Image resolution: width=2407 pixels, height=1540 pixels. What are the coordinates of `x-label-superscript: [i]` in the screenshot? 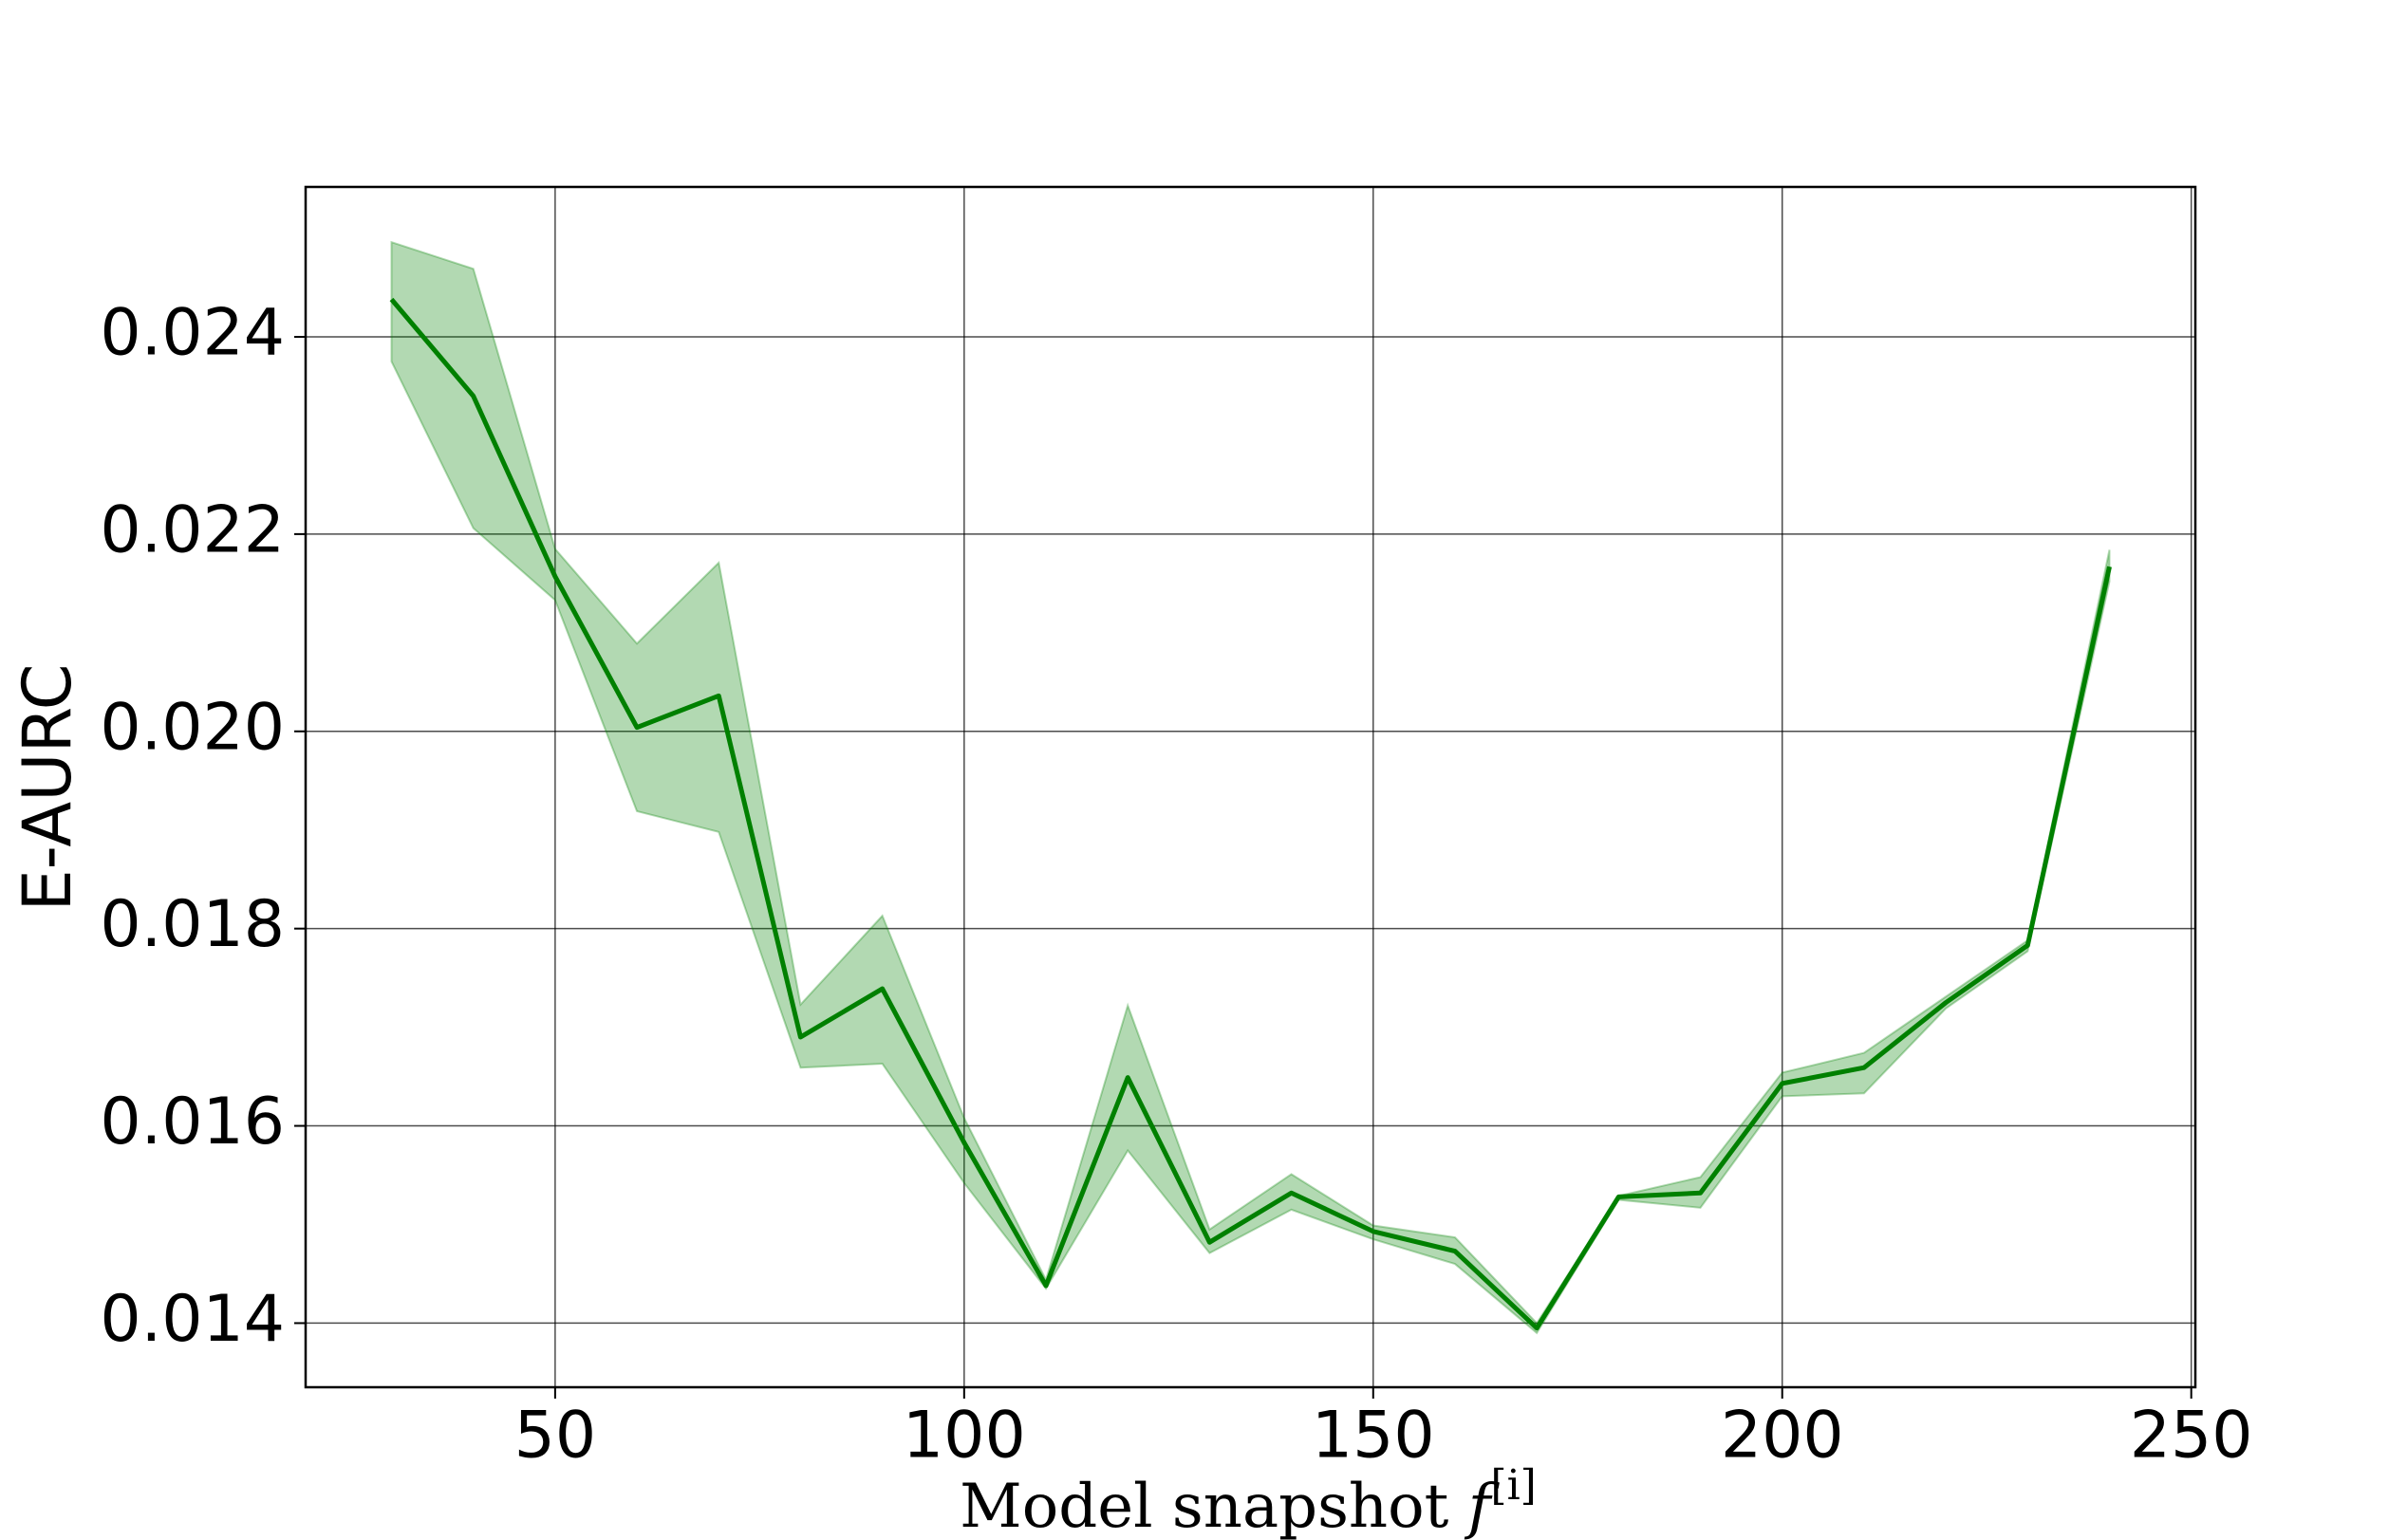 It's located at (1513, 1485).